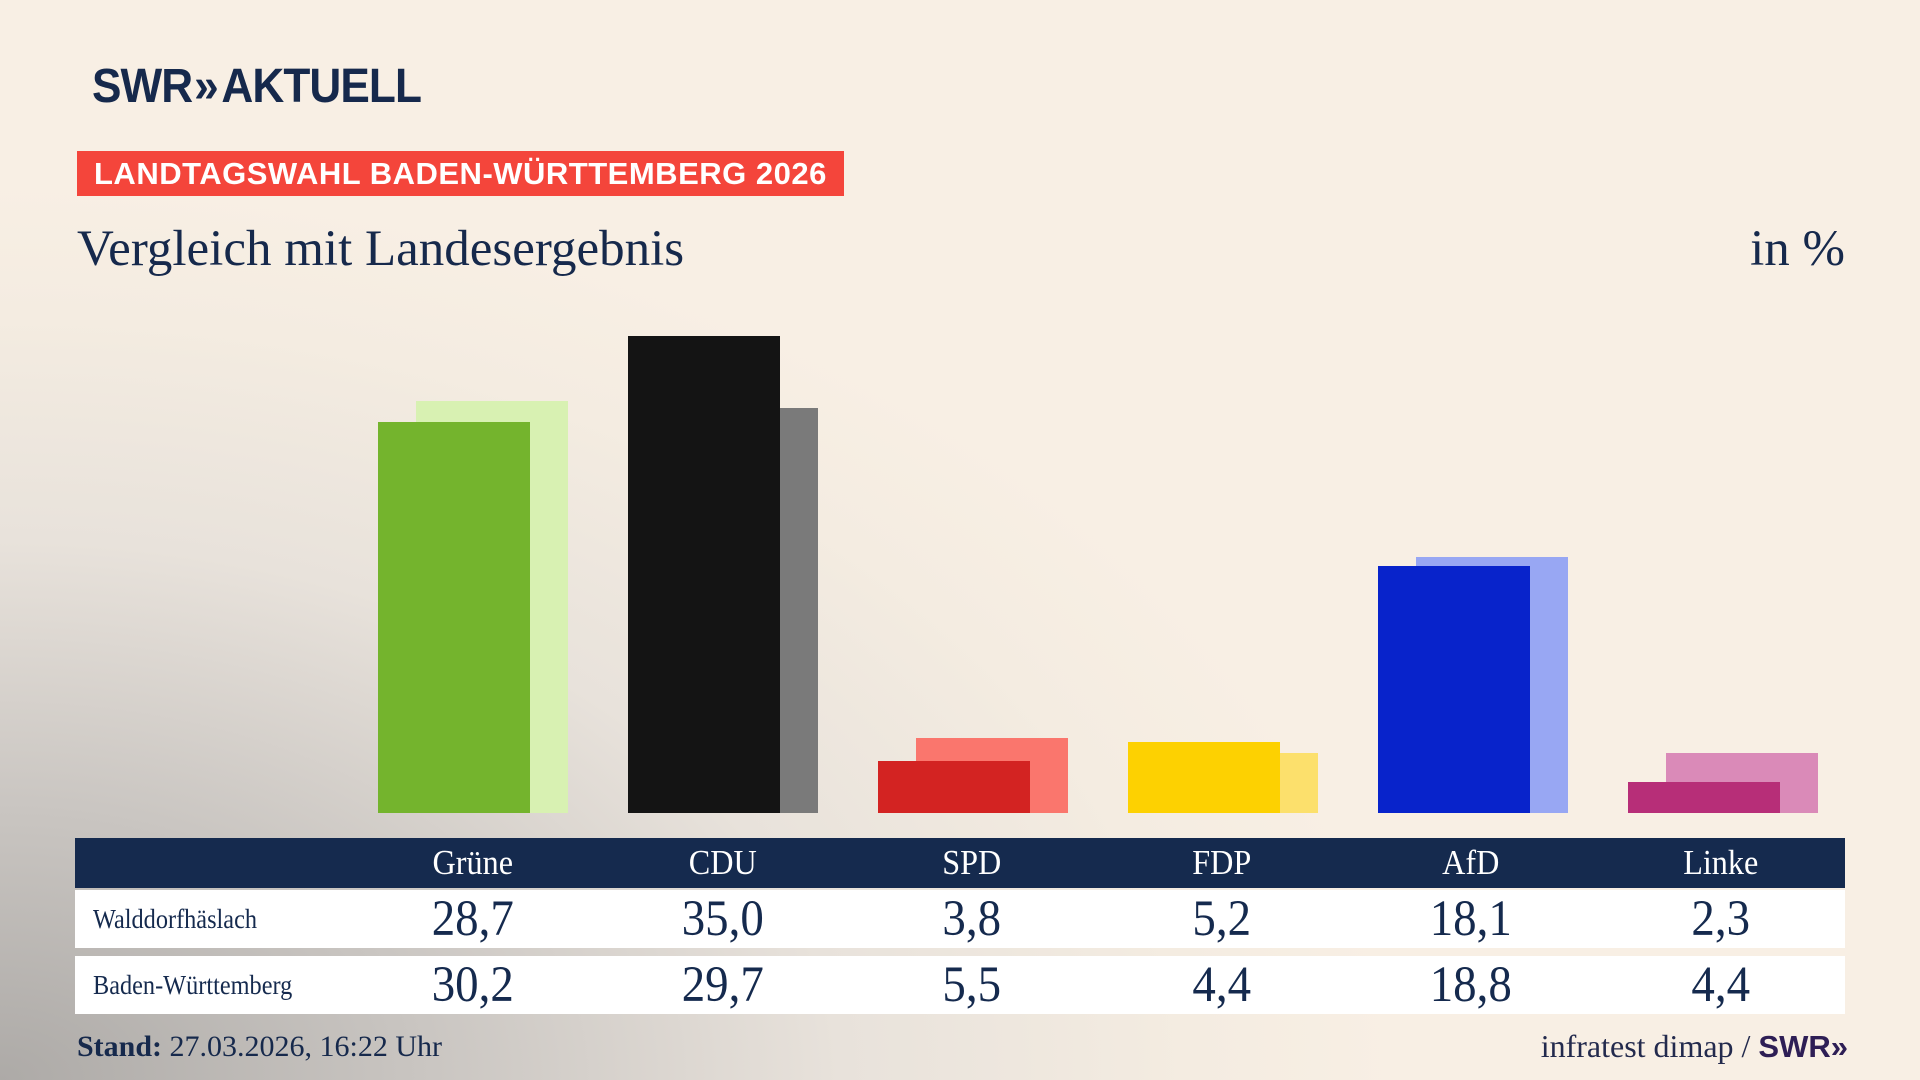 The width and height of the screenshot is (1920, 1080). What do you see at coordinates (1797, 249) in the screenshot?
I see `unit-label: in %` at bounding box center [1797, 249].